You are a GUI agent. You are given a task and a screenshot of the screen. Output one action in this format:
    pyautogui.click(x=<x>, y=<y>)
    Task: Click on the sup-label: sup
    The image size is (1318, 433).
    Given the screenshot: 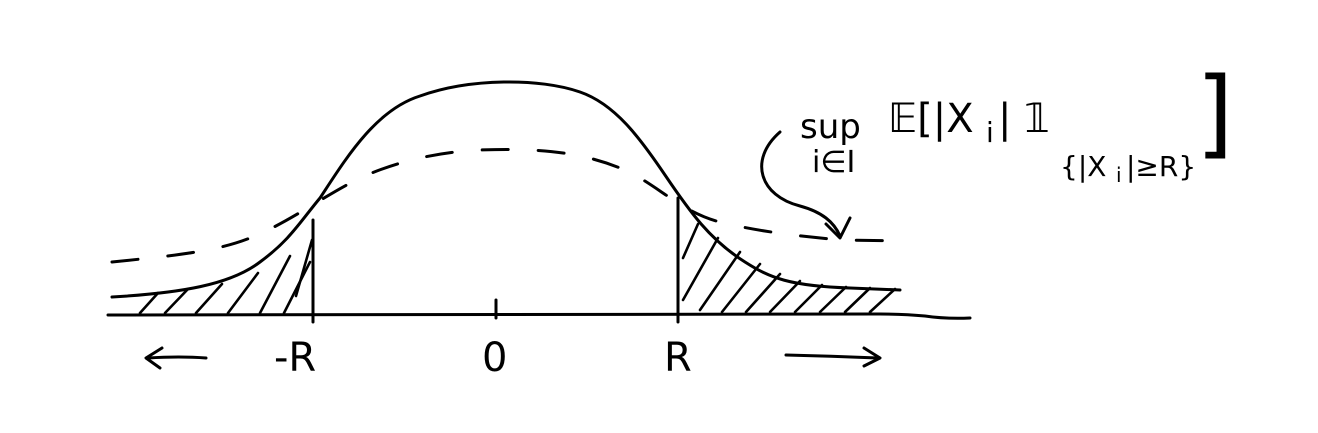 What is the action you would take?
    pyautogui.click(x=830, y=127)
    